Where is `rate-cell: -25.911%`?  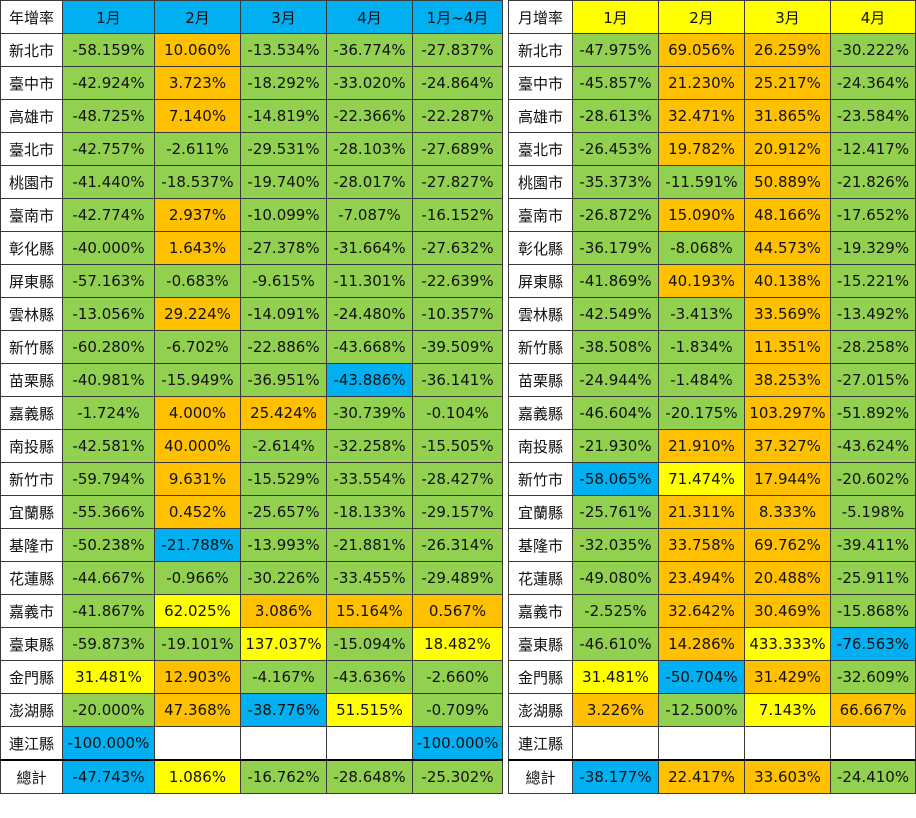 rate-cell: -25.911% is located at coordinates (873, 578).